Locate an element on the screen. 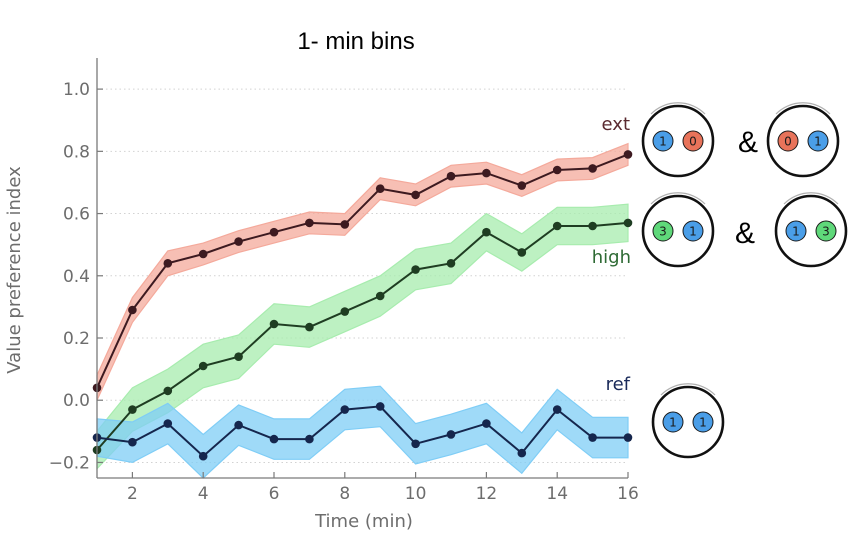 This screenshot has height=543, width=853. x-tick-label-6: 6 is located at coordinates (274, 494).